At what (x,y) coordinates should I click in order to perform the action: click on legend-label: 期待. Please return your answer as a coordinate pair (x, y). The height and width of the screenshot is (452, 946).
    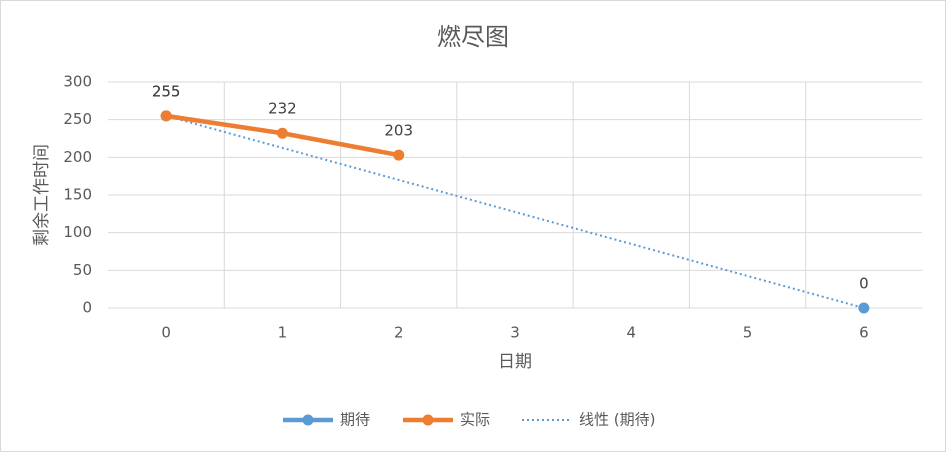
    Looking at the image, I should click on (355, 420).